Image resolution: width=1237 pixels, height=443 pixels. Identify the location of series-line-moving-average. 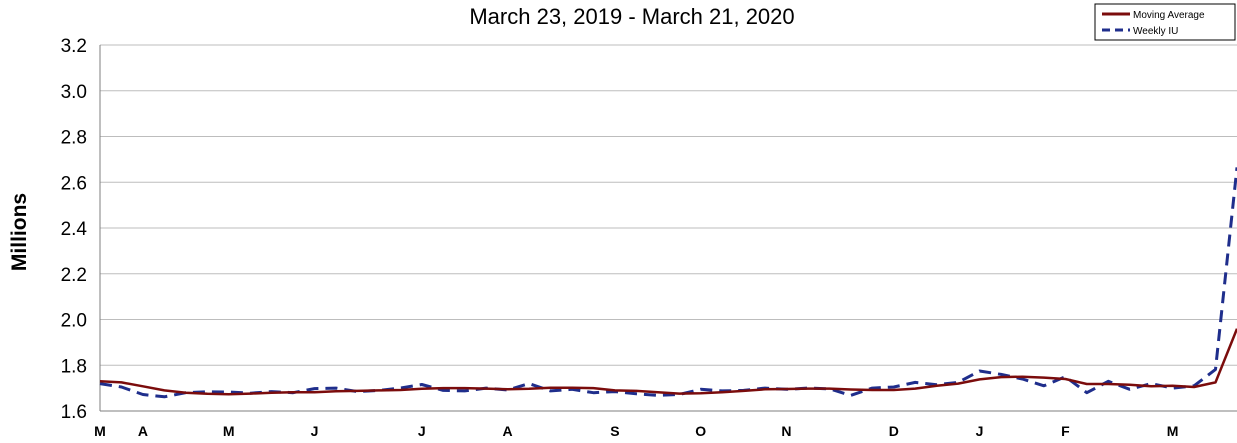
(668, 362).